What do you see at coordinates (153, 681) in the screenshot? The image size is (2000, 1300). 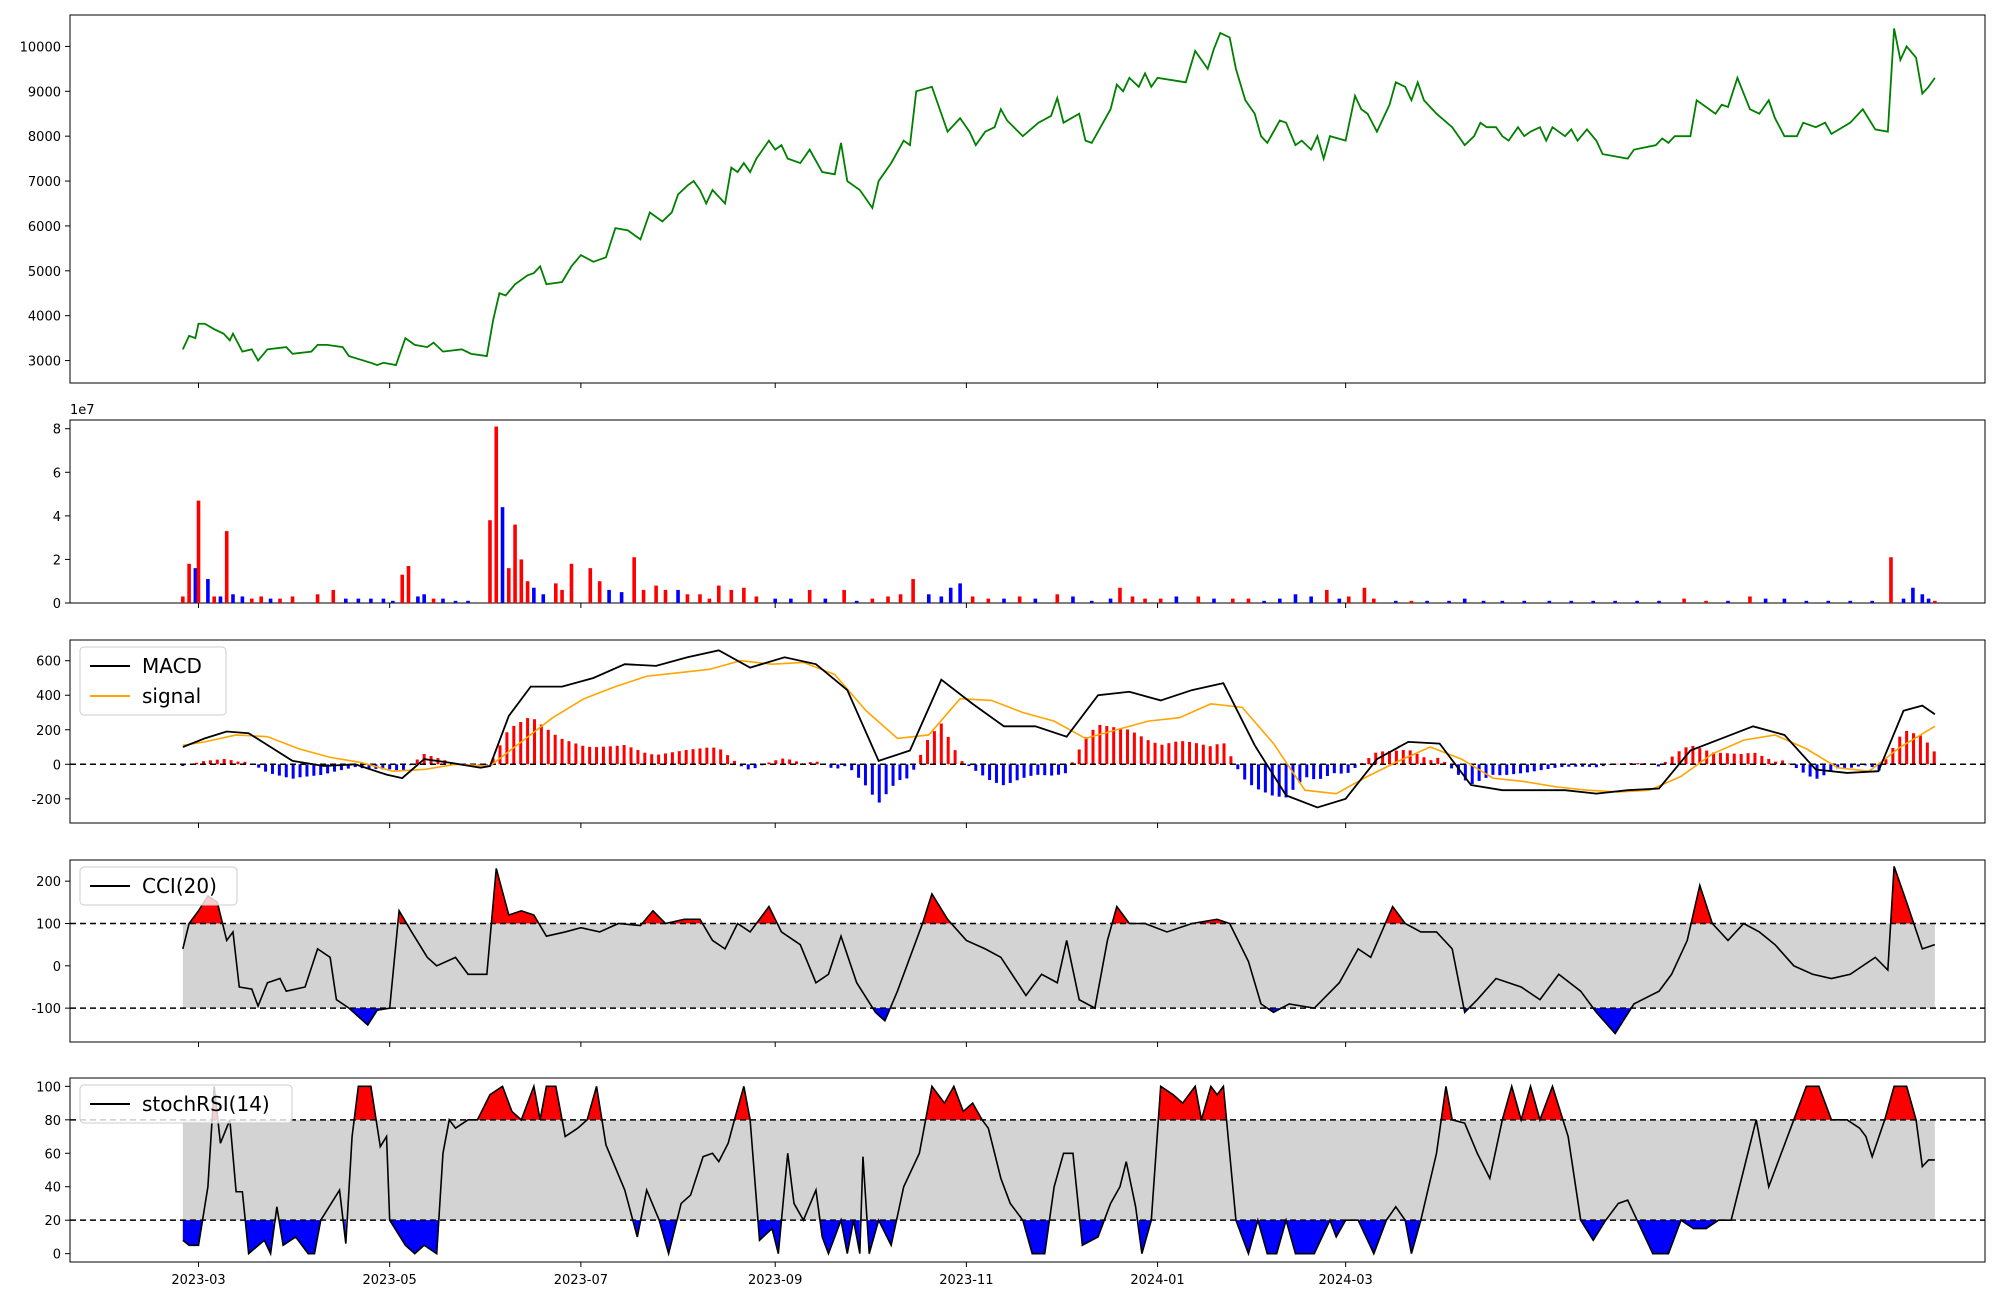 I see `legend-box` at bounding box center [153, 681].